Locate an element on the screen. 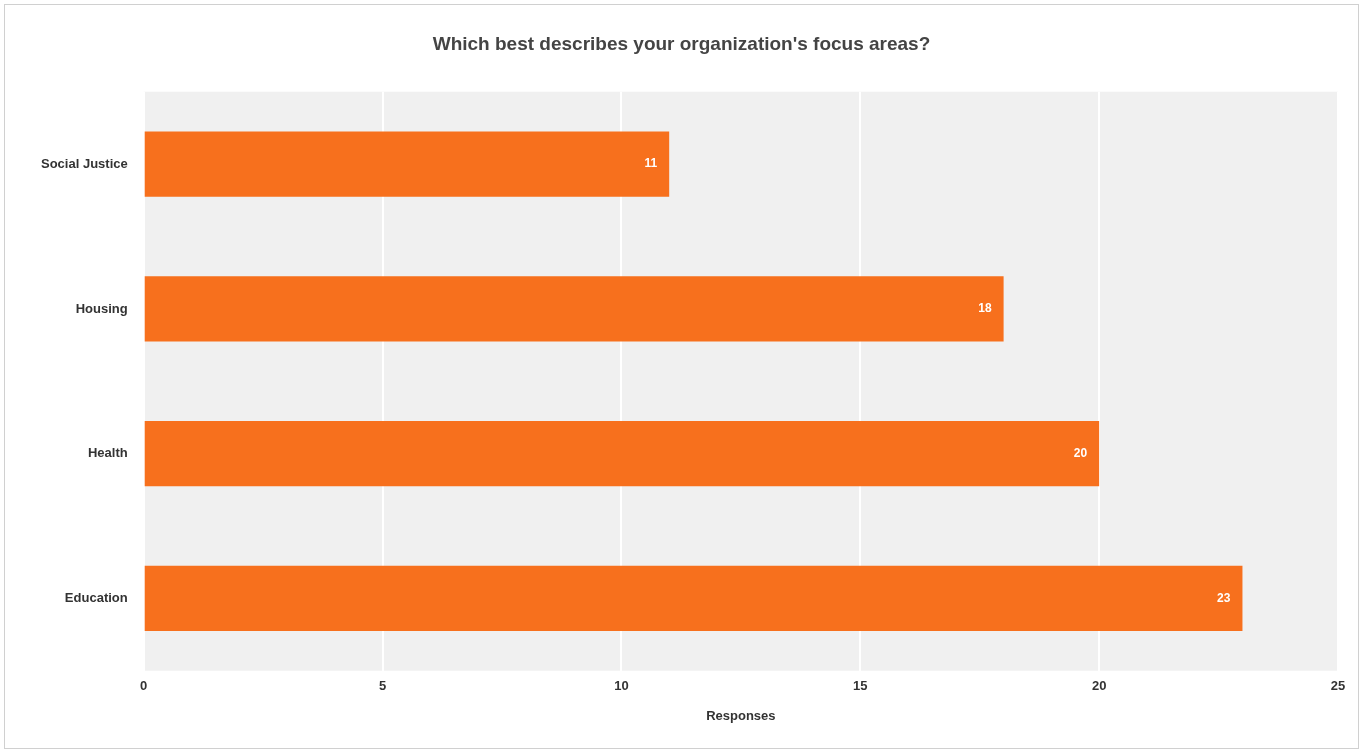 The width and height of the screenshot is (1363, 753). data-label: 11 is located at coordinates (651, 163).